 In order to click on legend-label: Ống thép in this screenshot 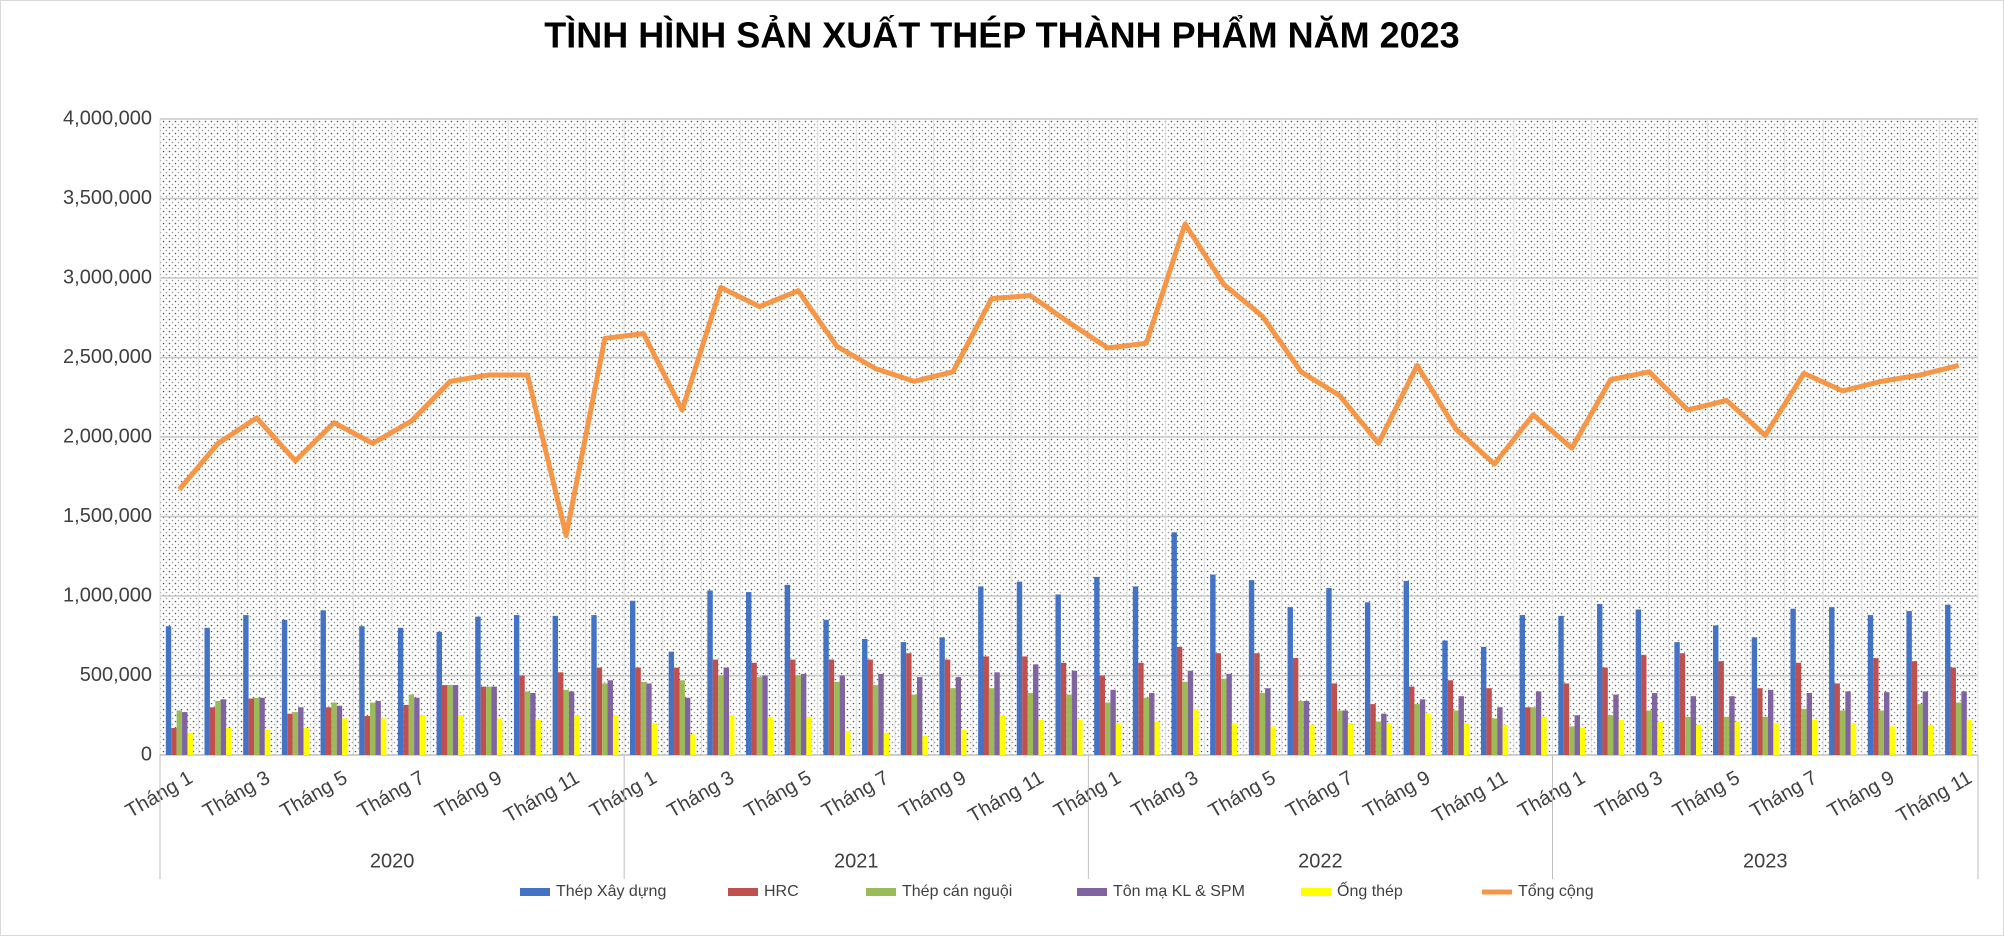, I will do `click(1370, 890)`.